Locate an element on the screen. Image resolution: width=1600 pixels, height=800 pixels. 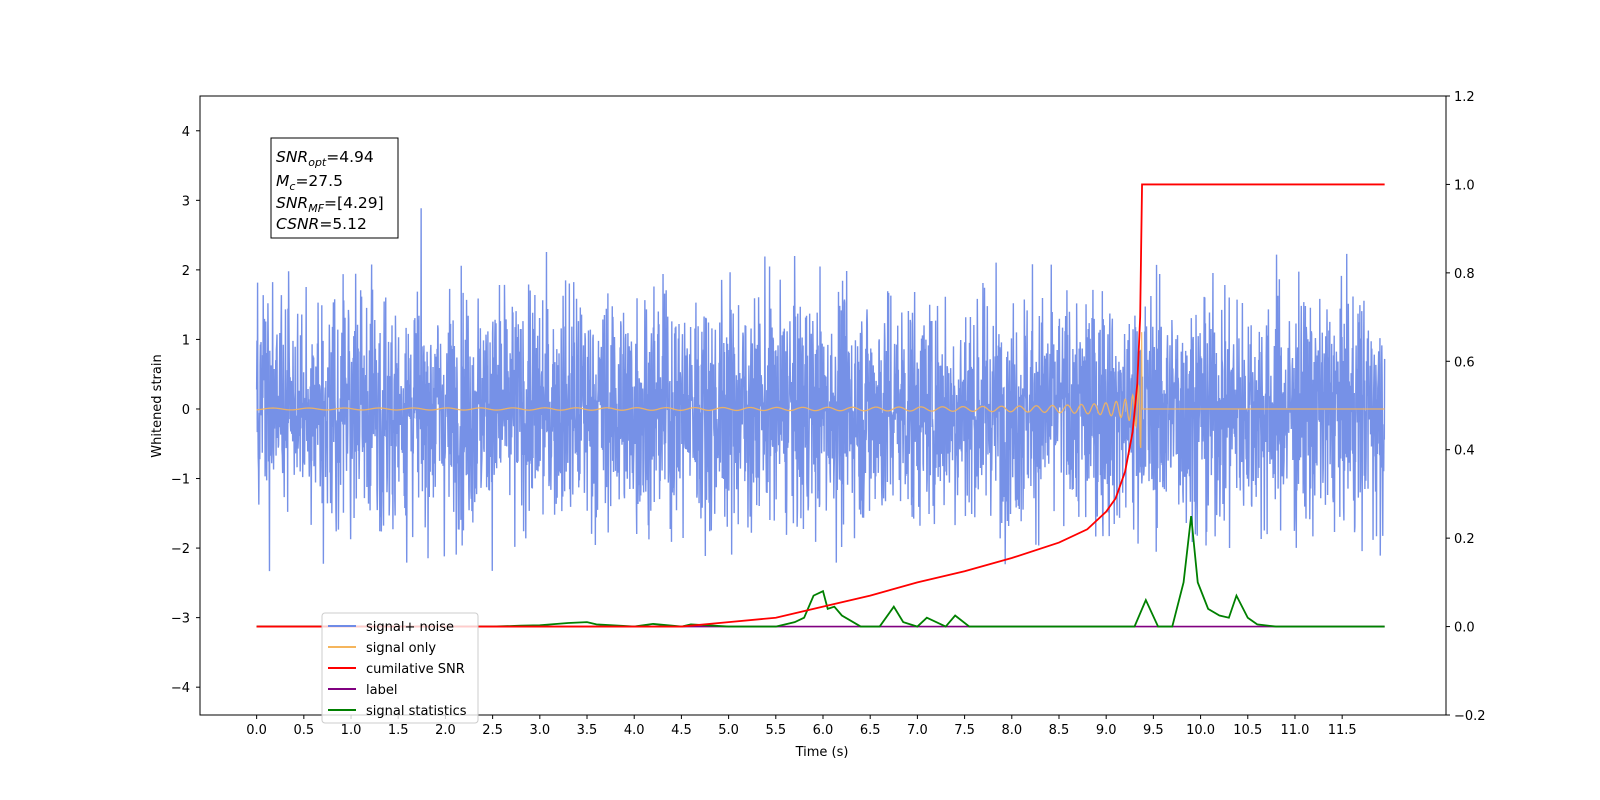
y-right-tick-label: 0.6 is located at coordinates (1464, 362).